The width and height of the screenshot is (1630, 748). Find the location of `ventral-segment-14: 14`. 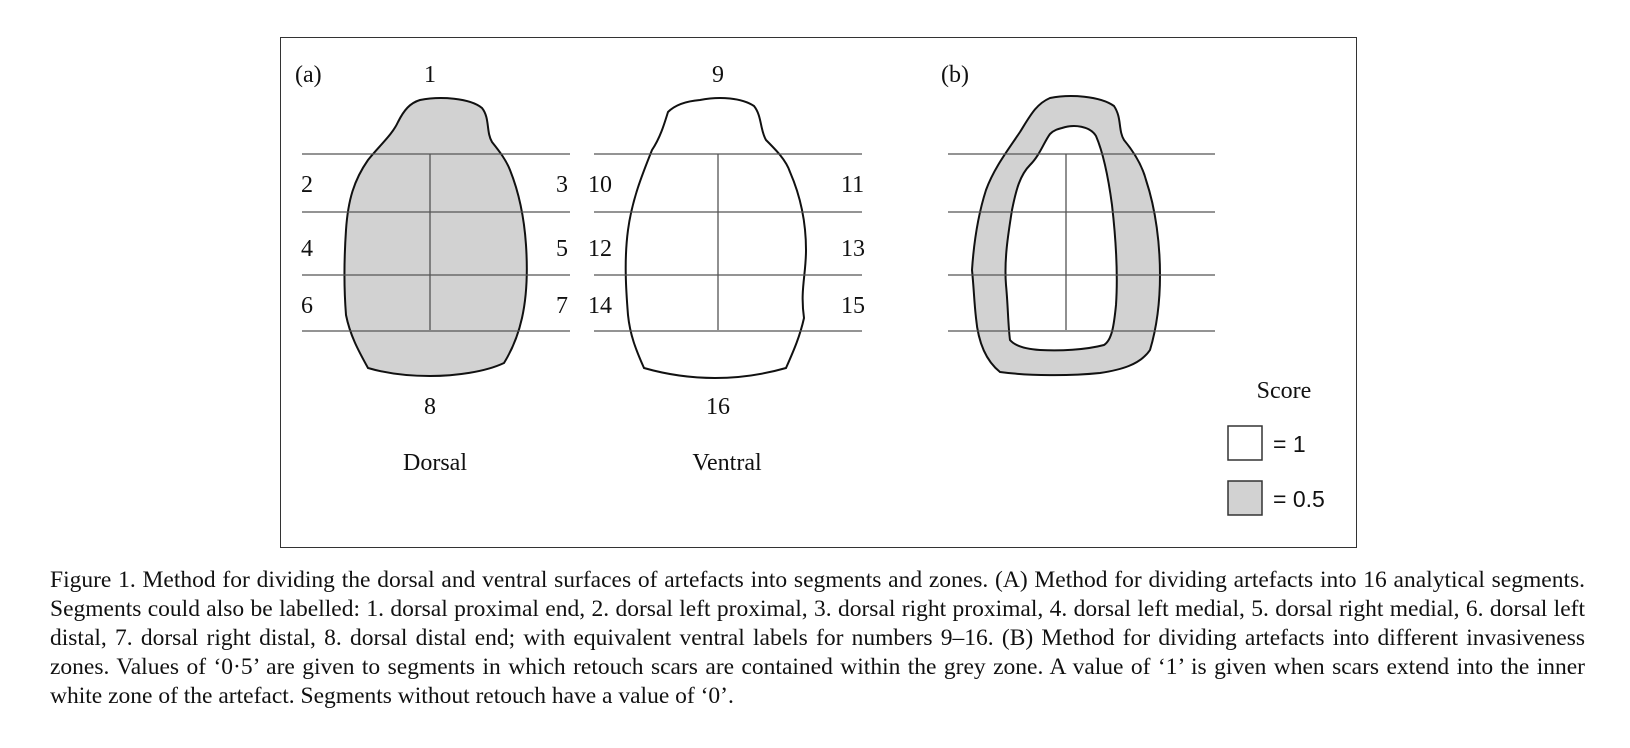

ventral-segment-14: 14 is located at coordinates (600, 306).